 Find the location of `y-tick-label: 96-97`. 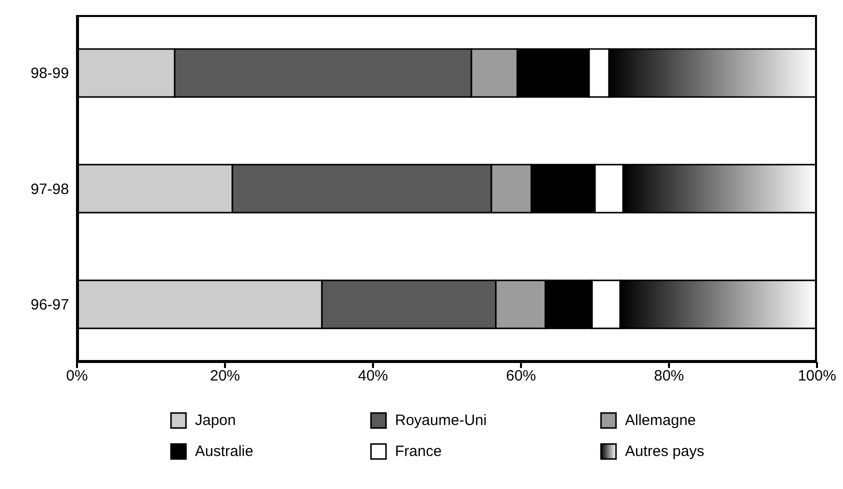

y-tick-label: 96-97 is located at coordinates (49, 305).